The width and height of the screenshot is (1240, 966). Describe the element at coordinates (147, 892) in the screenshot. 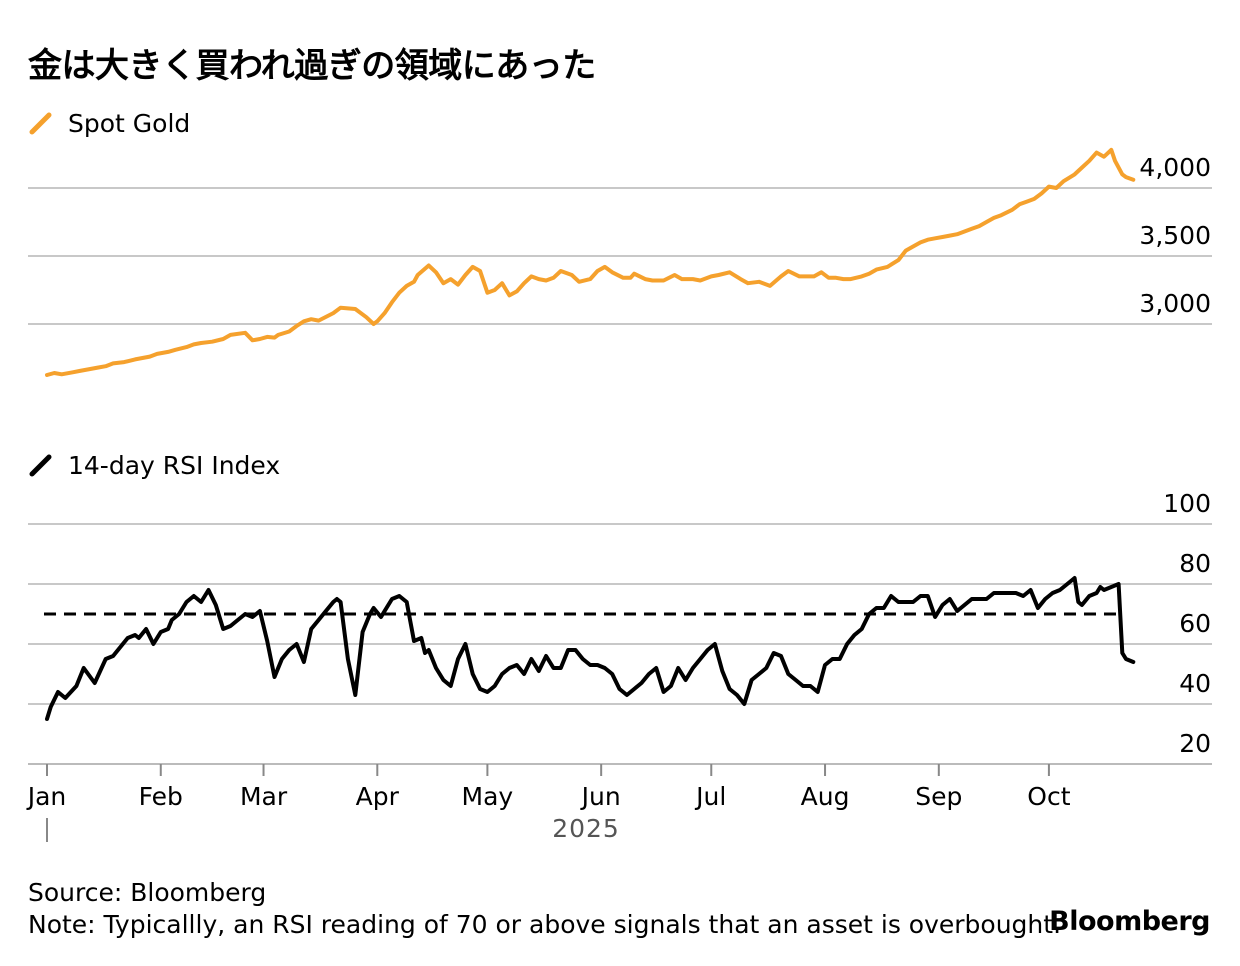

I see `source-note: Source: Bloomberg` at that location.